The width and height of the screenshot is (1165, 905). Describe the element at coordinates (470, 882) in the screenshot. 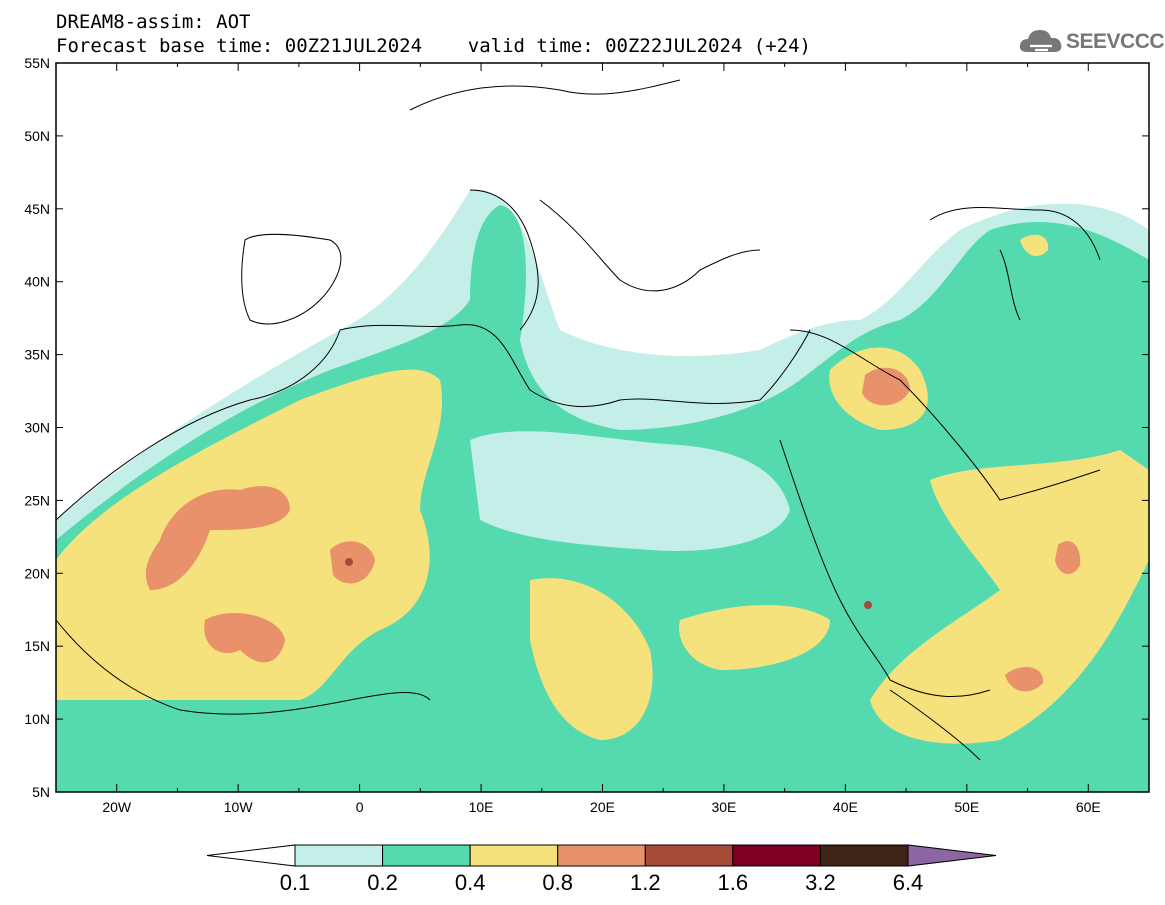

I see `colorbar-tick-label: 0.4` at that location.